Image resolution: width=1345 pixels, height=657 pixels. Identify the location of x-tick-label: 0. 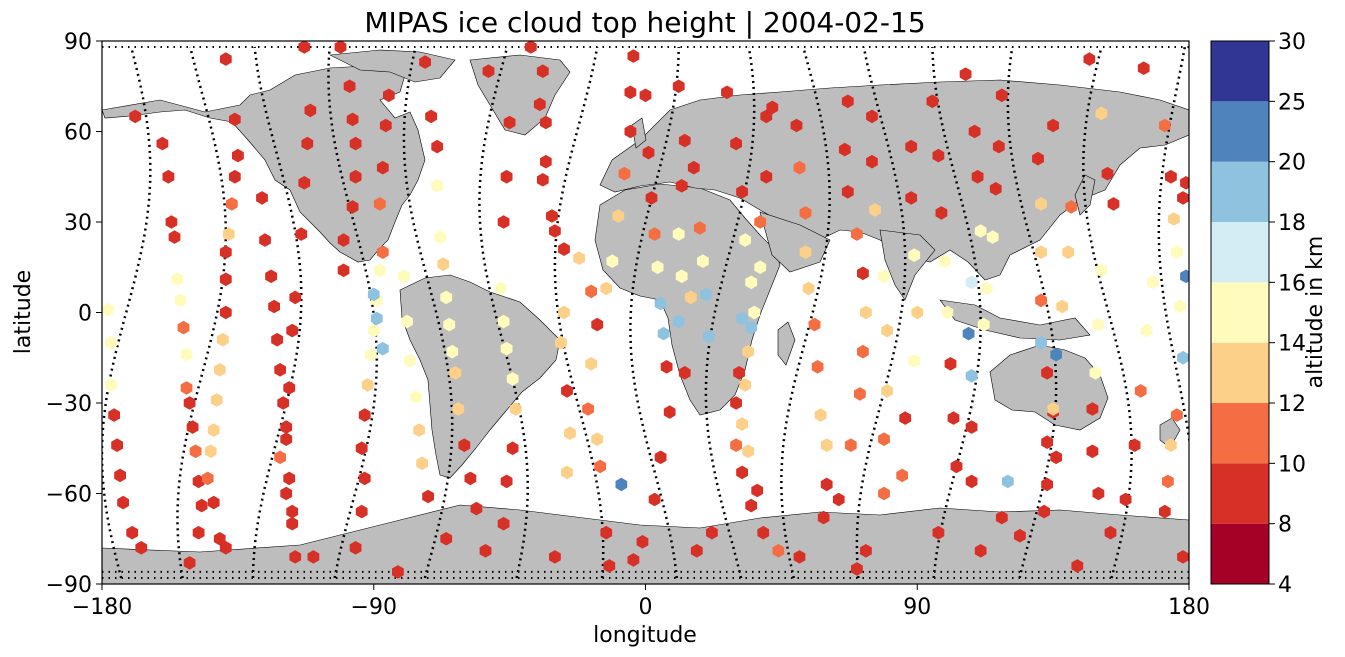
(646, 607).